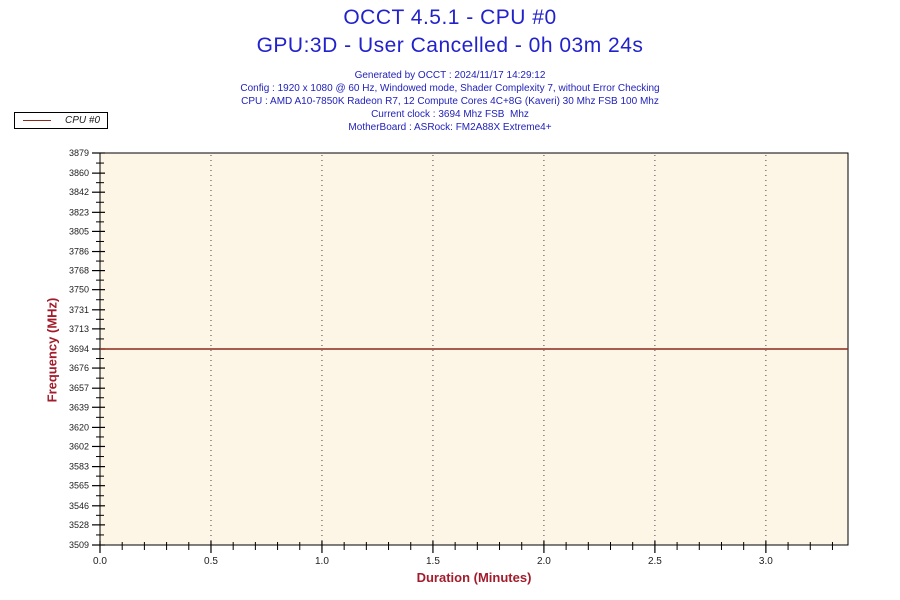 The image size is (900, 600). Describe the element at coordinates (79, 446) in the screenshot. I see `y-tick-label: 3602` at that location.